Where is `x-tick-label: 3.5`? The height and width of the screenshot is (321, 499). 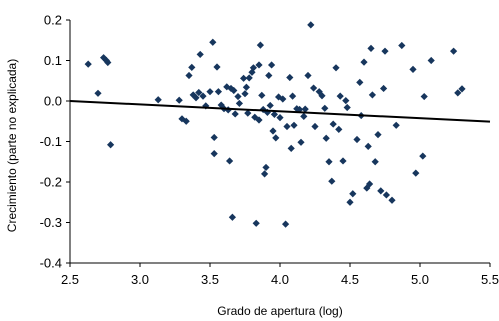
x-tick-label: 3.5 is located at coordinates (210, 279).